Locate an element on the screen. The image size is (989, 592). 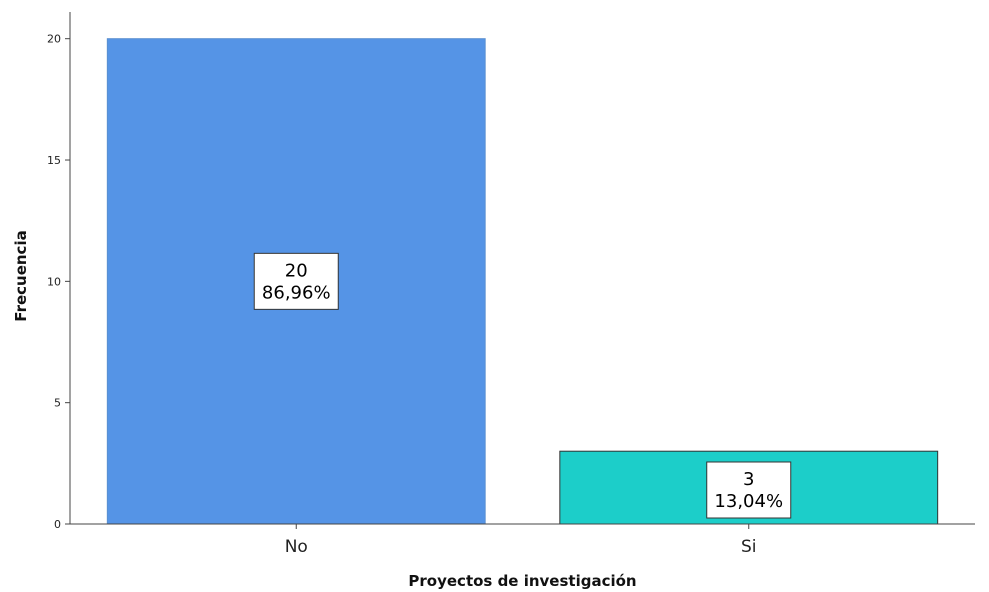
x-category-label: Si is located at coordinates (749, 547).